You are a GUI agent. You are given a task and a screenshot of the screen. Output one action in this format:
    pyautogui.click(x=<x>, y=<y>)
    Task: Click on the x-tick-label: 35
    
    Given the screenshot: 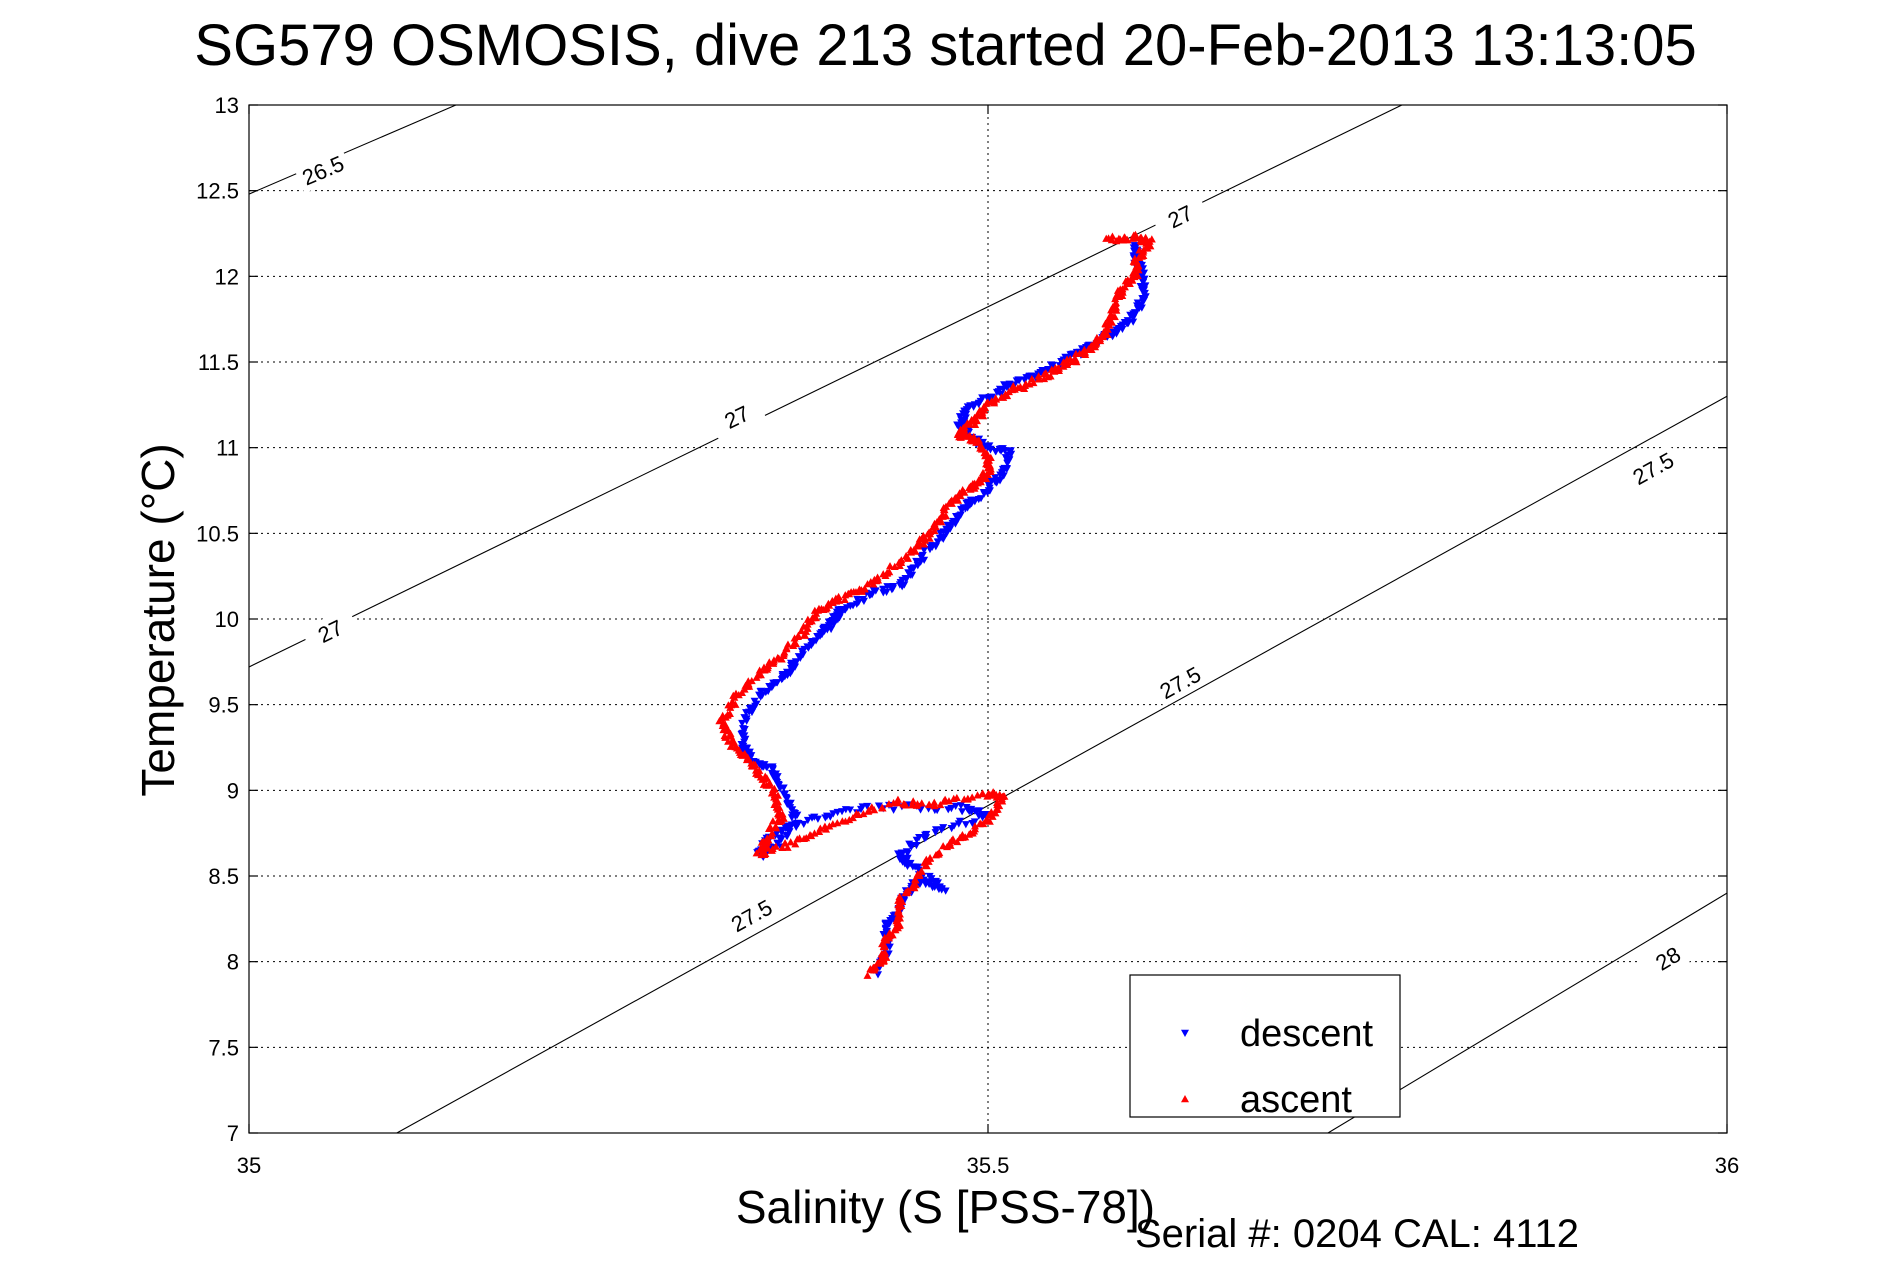 What is the action you would take?
    pyautogui.click(x=249, y=1165)
    